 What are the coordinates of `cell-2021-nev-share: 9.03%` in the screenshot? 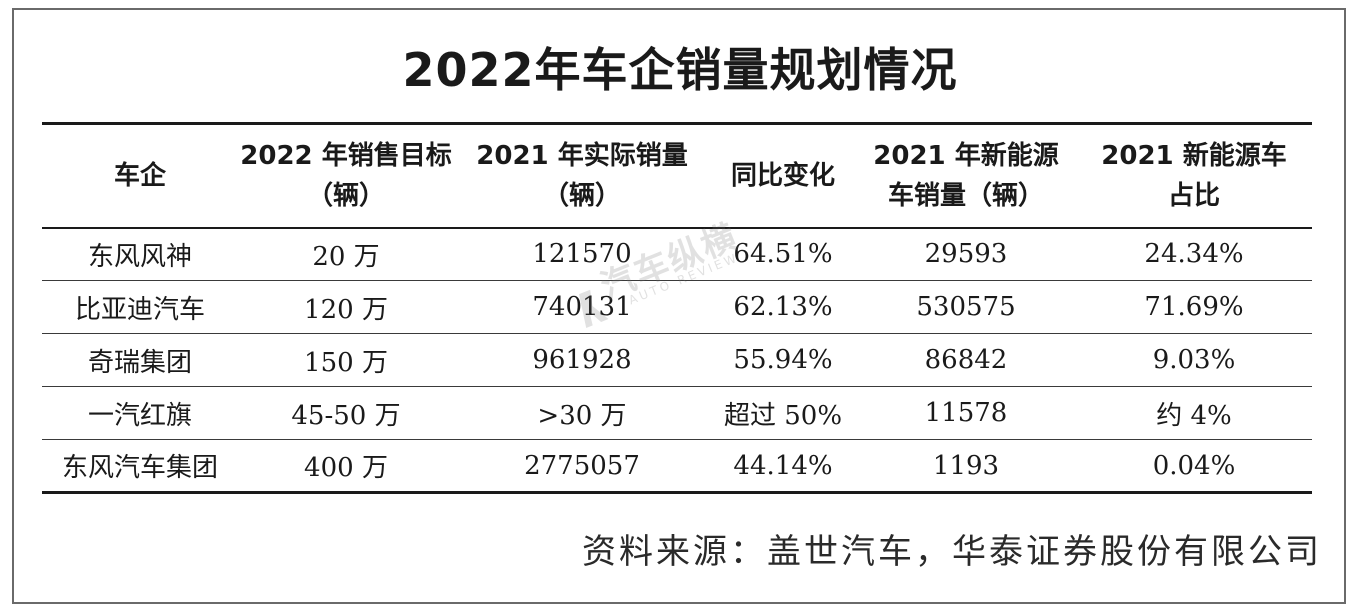 It's located at (1194, 360).